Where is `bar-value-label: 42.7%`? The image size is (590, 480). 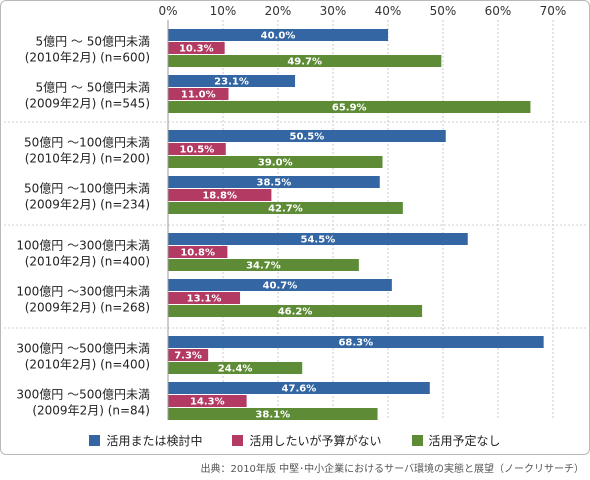
bar-value-label: 42.7% is located at coordinates (285, 209).